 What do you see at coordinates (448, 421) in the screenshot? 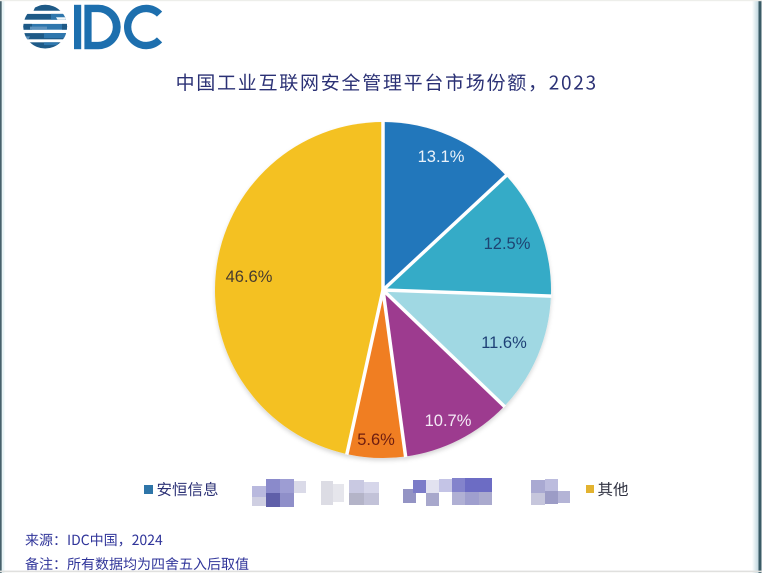
I see `svg-text: 10.7%` at bounding box center [448, 421].